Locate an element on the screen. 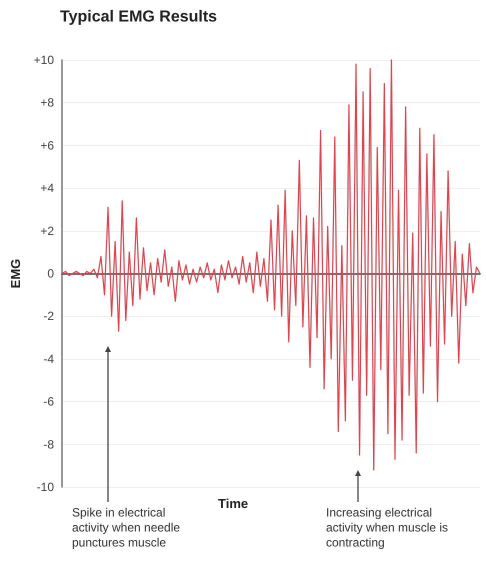 The height and width of the screenshot is (583, 486). y-tick-label: -6 is located at coordinates (48, 401).